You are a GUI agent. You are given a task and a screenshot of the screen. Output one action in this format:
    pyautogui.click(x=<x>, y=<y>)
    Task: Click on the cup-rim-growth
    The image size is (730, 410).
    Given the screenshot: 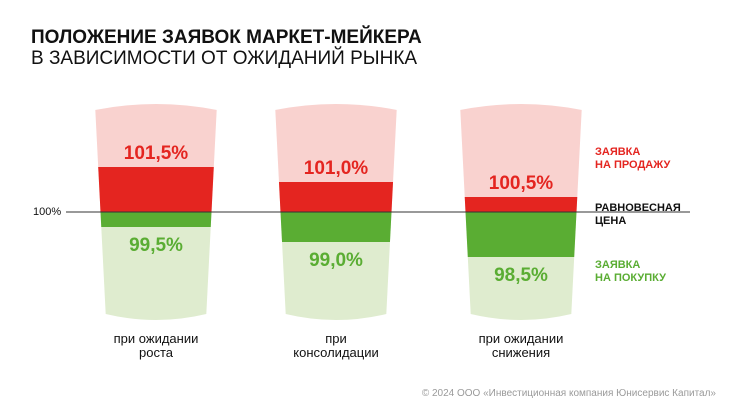 What is the action you would take?
    pyautogui.click(x=156, y=107)
    